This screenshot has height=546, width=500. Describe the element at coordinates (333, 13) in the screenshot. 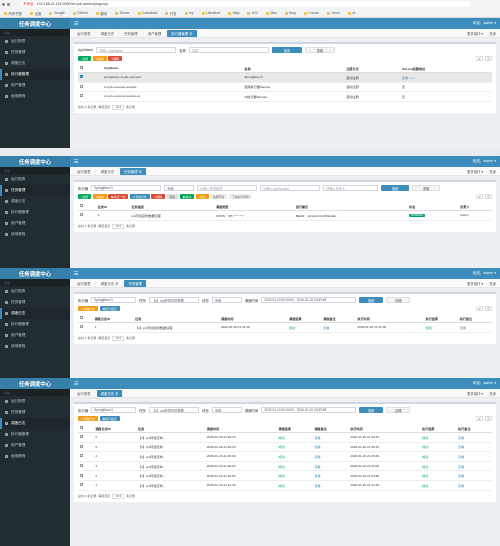

I see `bookmark-item: Linux` at that location.